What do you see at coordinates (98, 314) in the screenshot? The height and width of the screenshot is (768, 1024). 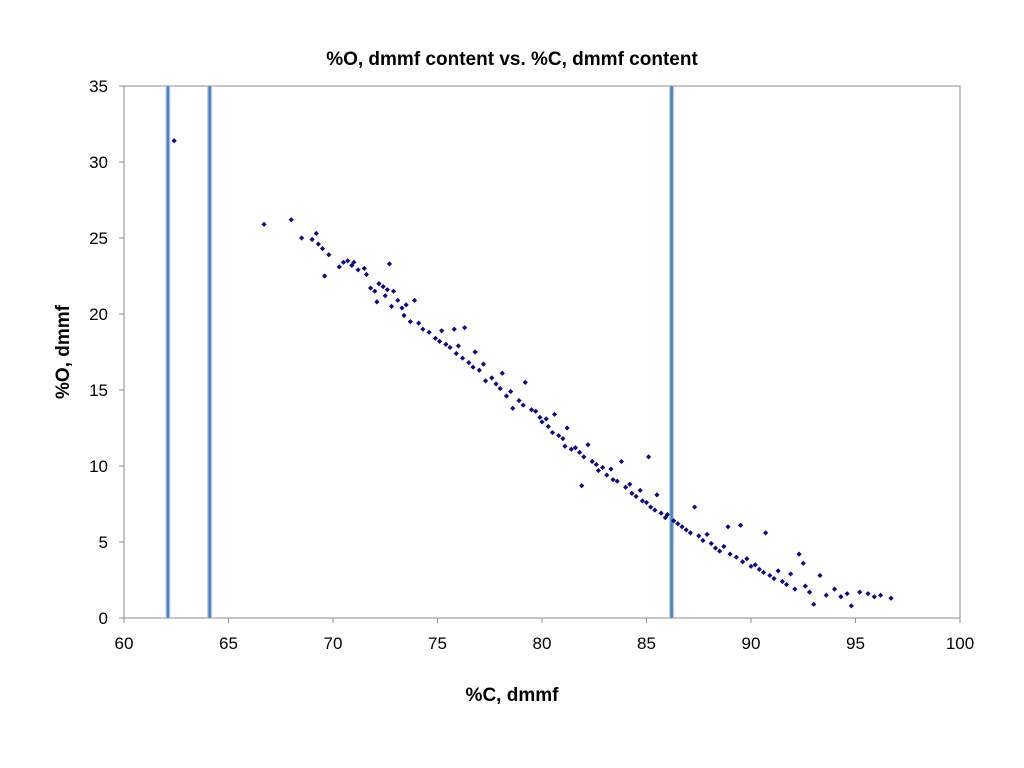 I see `y-tick-label: 20` at bounding box center [98, 314].